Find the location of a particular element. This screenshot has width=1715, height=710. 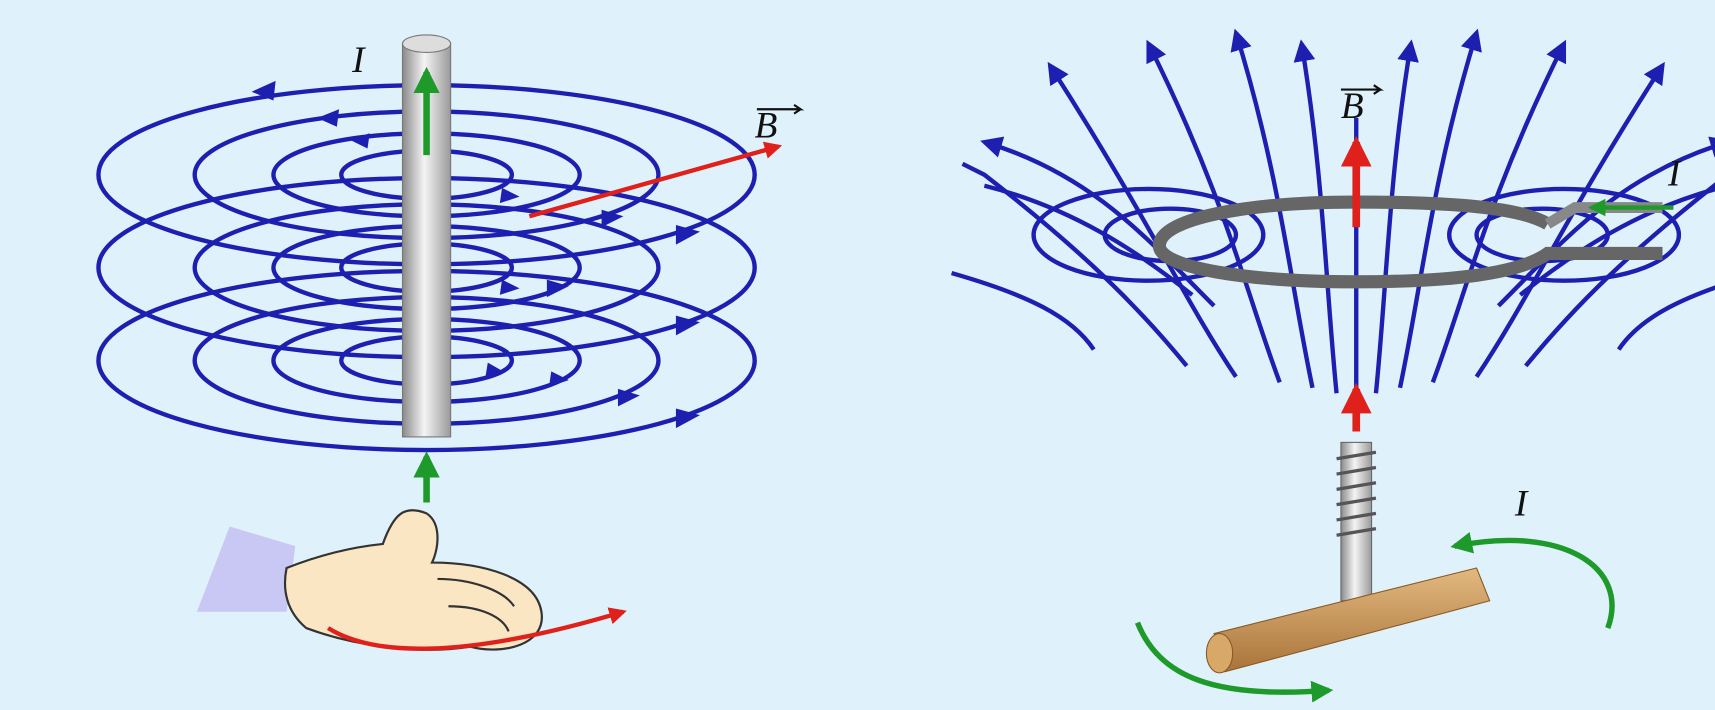

hand is located at coordinates (369, 580).